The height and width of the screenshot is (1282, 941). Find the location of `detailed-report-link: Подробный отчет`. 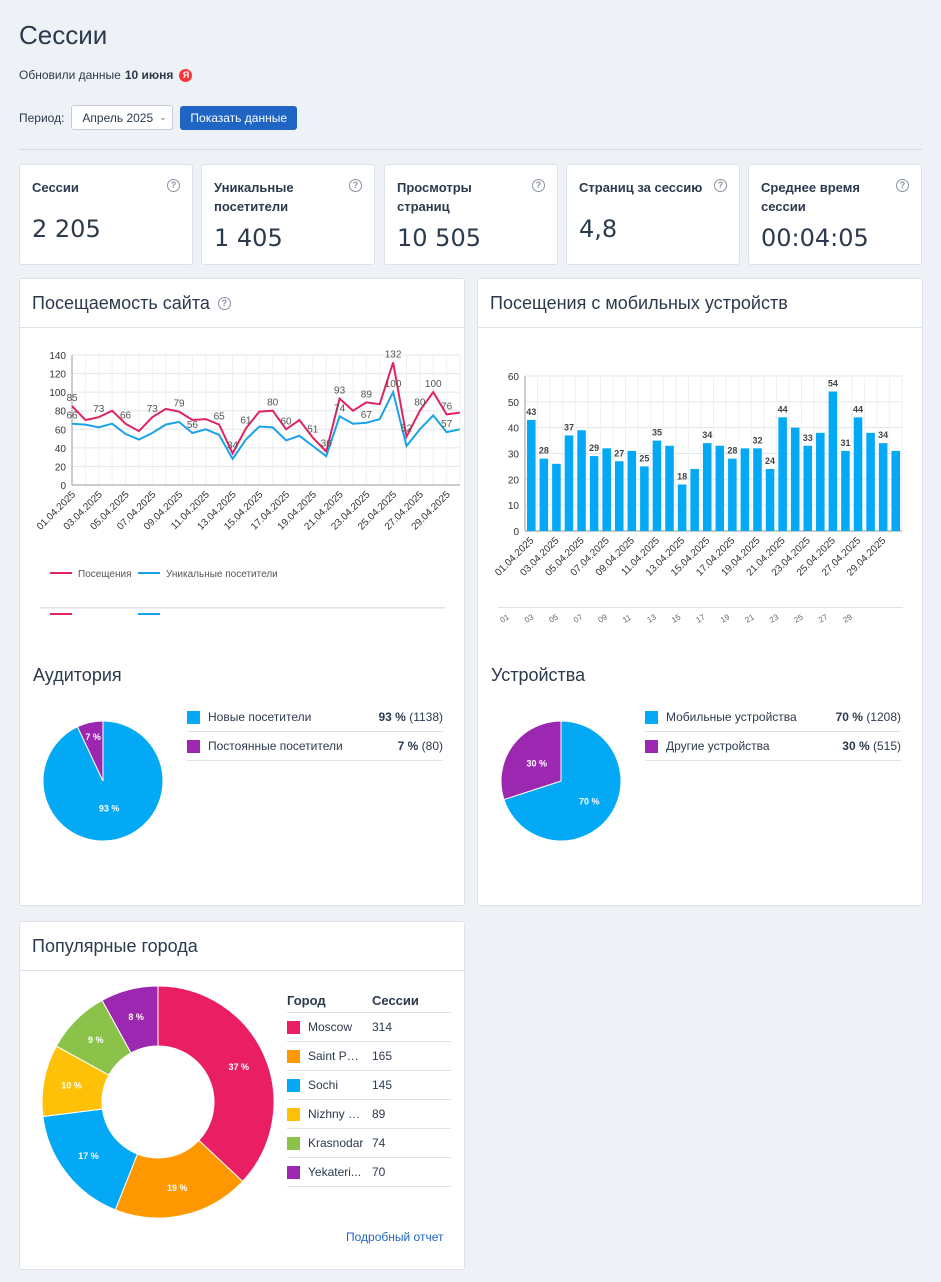

detailed-report-link: Подробный отчет is located at coordinates (395, 1237).